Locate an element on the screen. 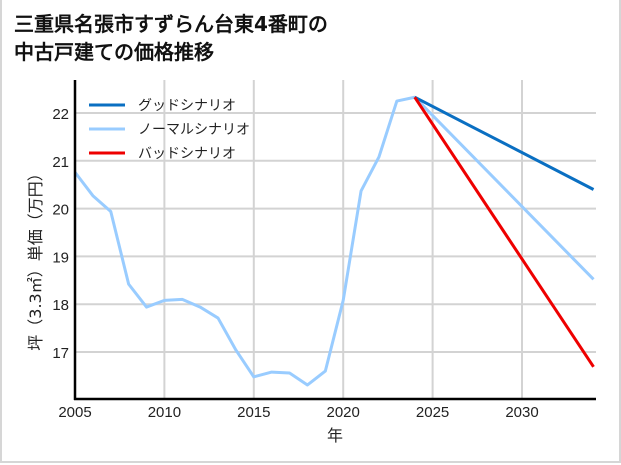  x-tick-label: 2020 is located at coordinates (343, 412).